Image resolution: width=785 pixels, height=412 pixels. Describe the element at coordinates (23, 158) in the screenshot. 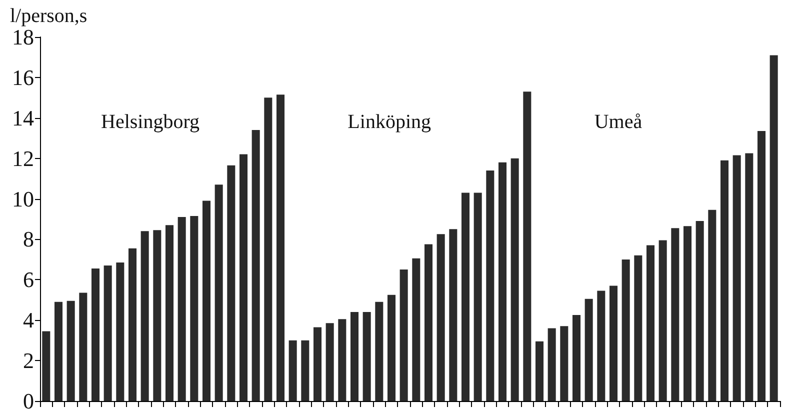

I see `y-tick-label: 12` at that location.